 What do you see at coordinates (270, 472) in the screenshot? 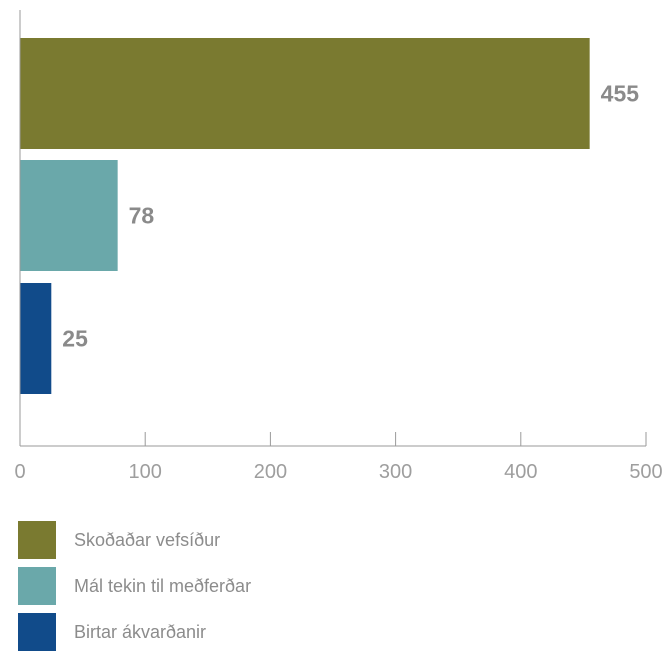
I see `x-tick-label: 200` at bounding box center [270, 472].